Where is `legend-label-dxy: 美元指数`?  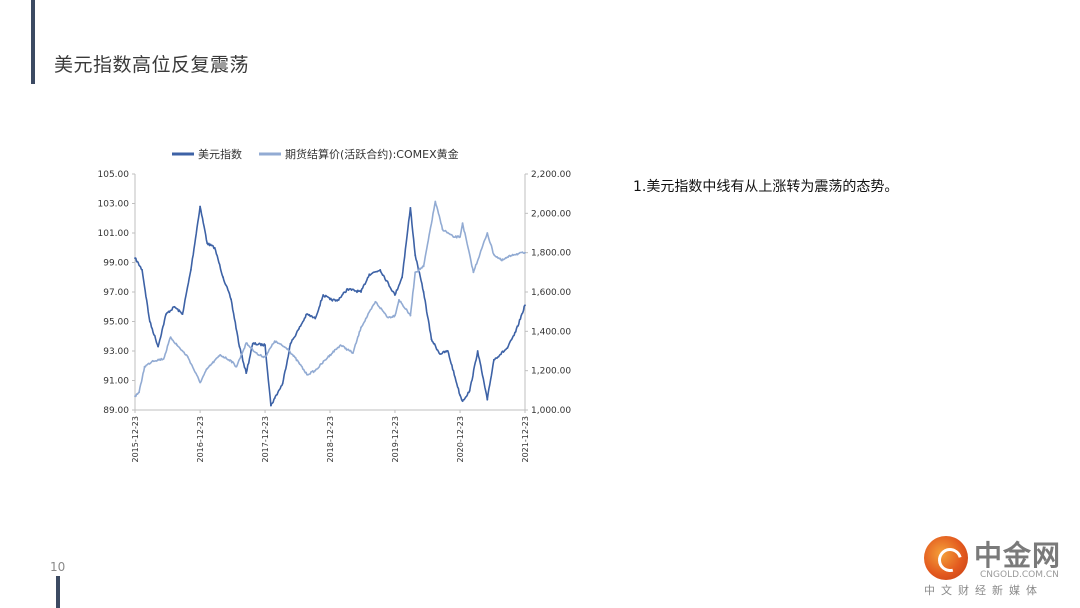
legend-label-dxy: 美元指数 is located at coordinates (220, 154).